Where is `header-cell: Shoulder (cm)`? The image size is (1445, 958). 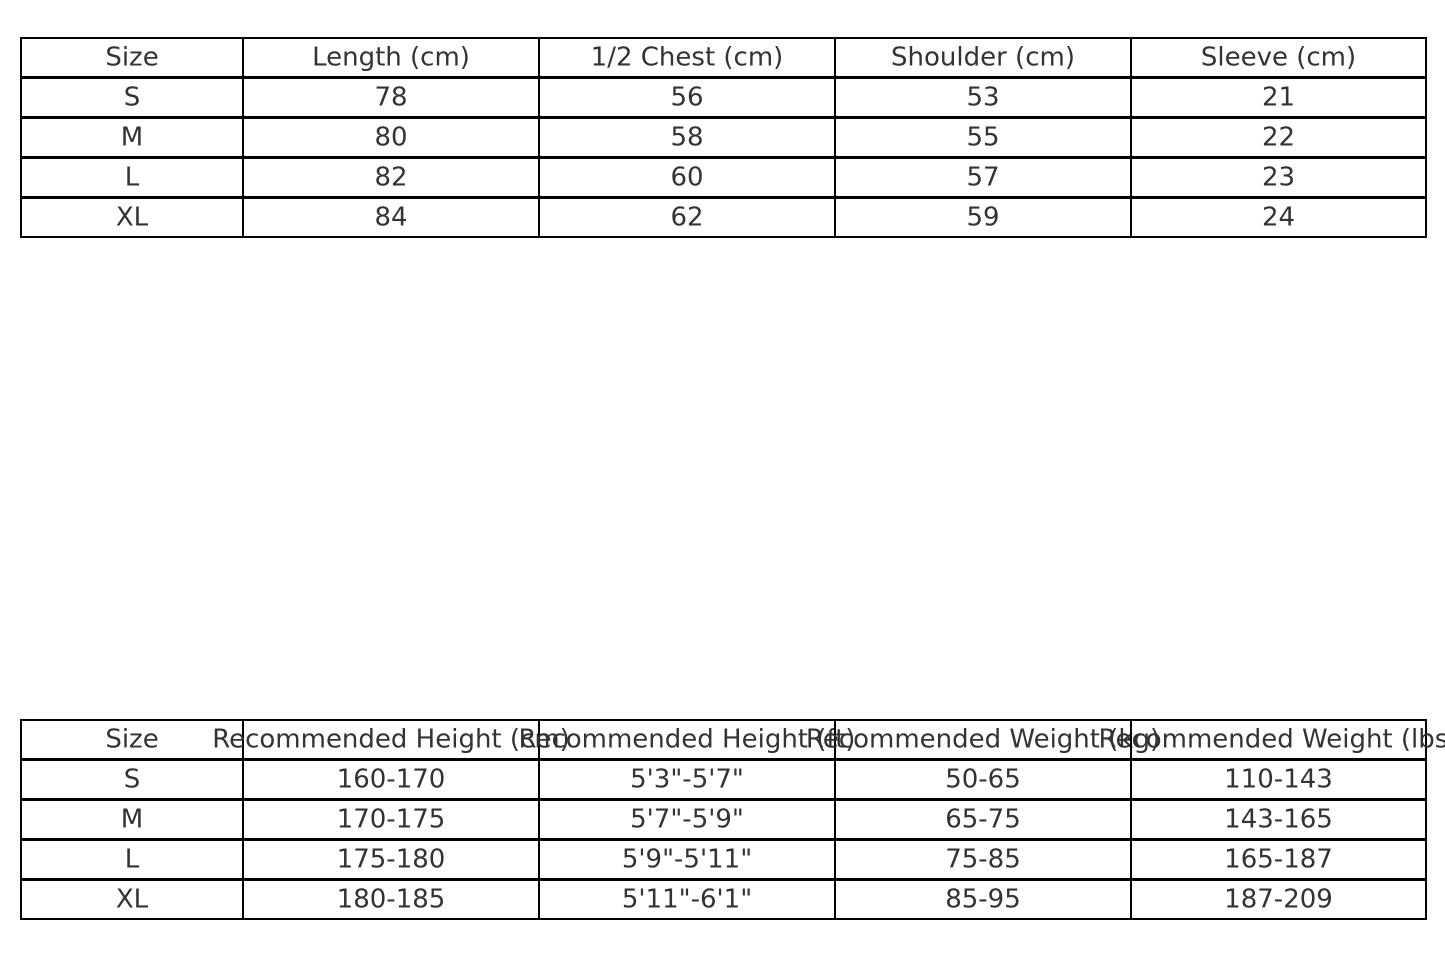 header-cell: Shoulder (cm) is located at coordinates (983, 57).